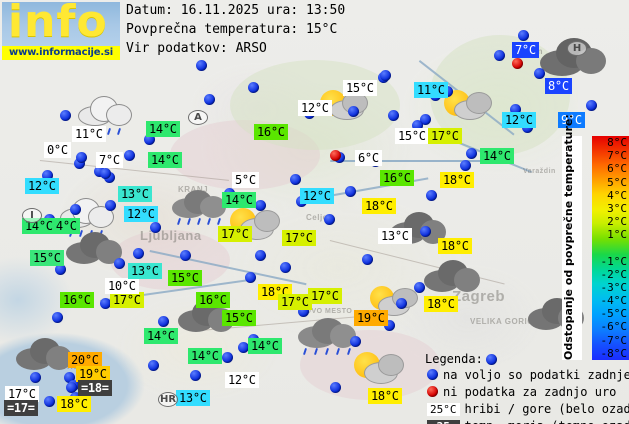  Describe the element at coordinates (432, 374) in the screenshot. I see `legend-blue-dot-icon` at that location.